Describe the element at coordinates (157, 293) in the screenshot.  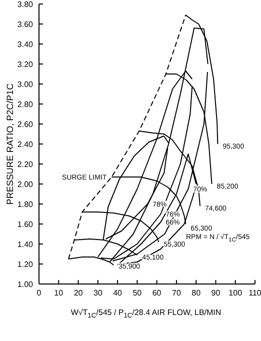
I see `x-tick-label: 60` at that location.